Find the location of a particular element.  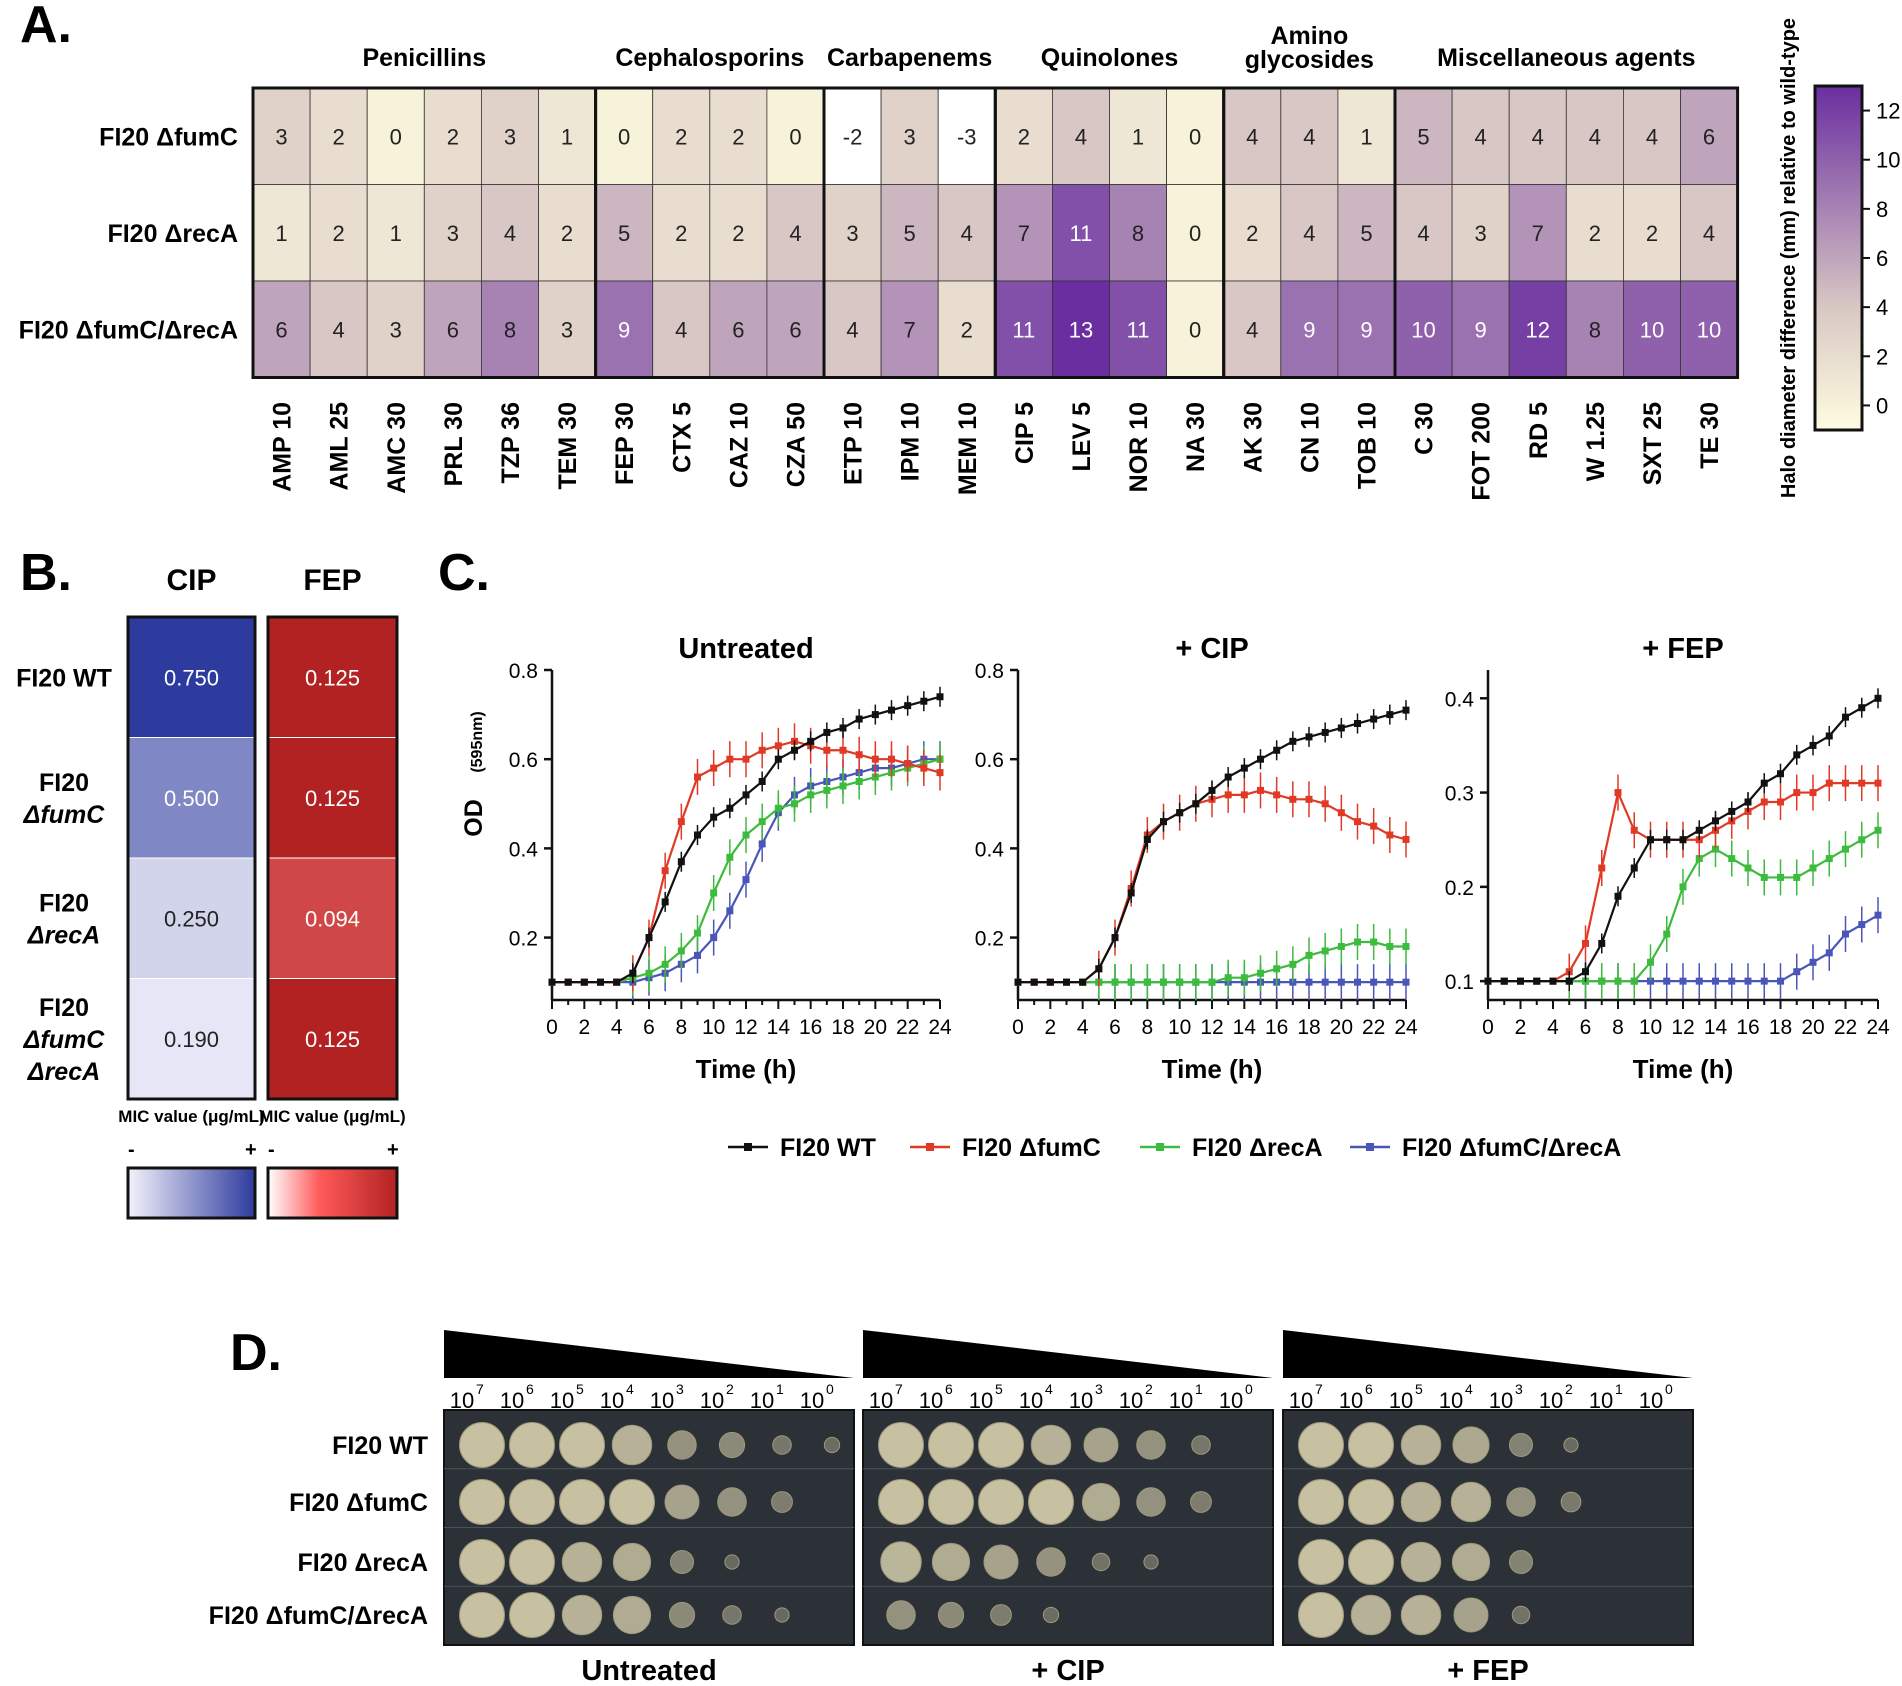

mic-cell is located at coordinates (191, 918).